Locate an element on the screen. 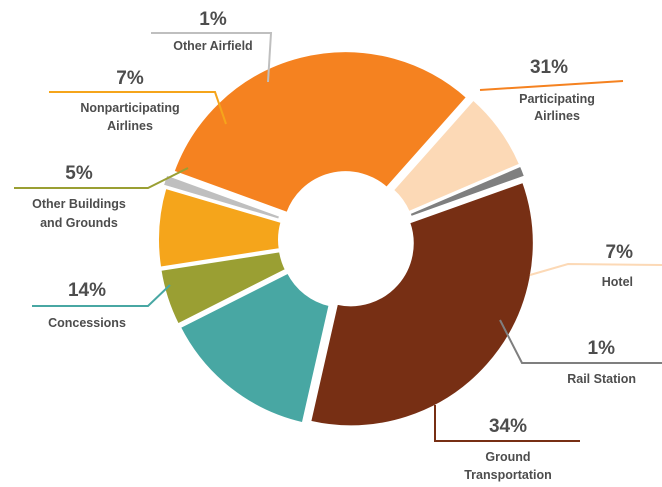 The height and width of the screenshot is (487, 662). category-label-other-buildings-and-grounds-line-2: and Grounds is located at coordinates (79, 223).